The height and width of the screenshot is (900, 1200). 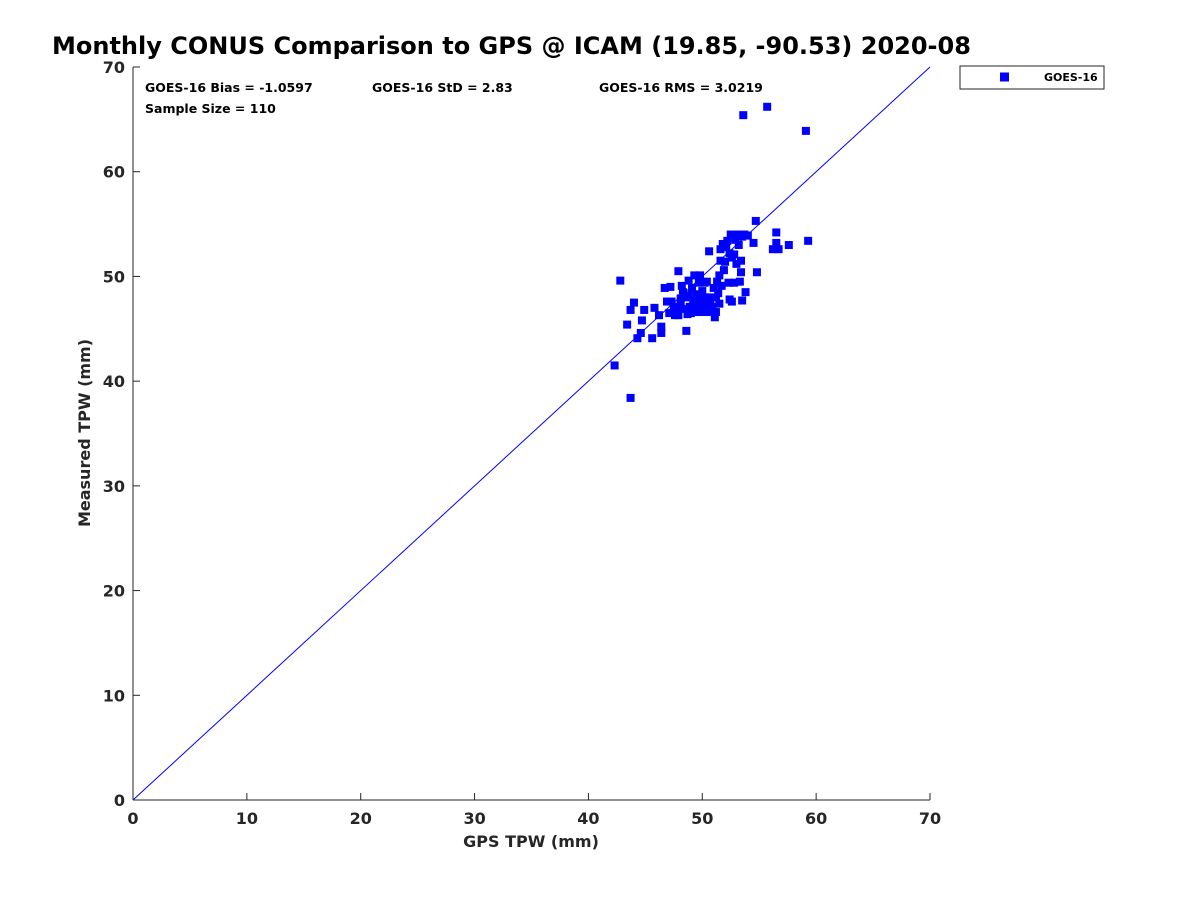 I want to click on x-ticks: 0 10 20 30 40 50 60 70, so click(x=534, y=810).